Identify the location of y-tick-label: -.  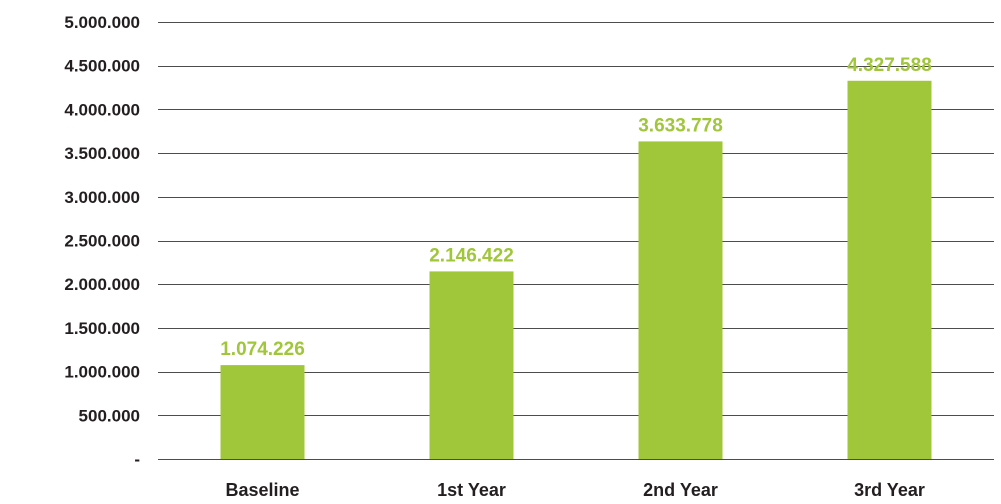
(137, 459).